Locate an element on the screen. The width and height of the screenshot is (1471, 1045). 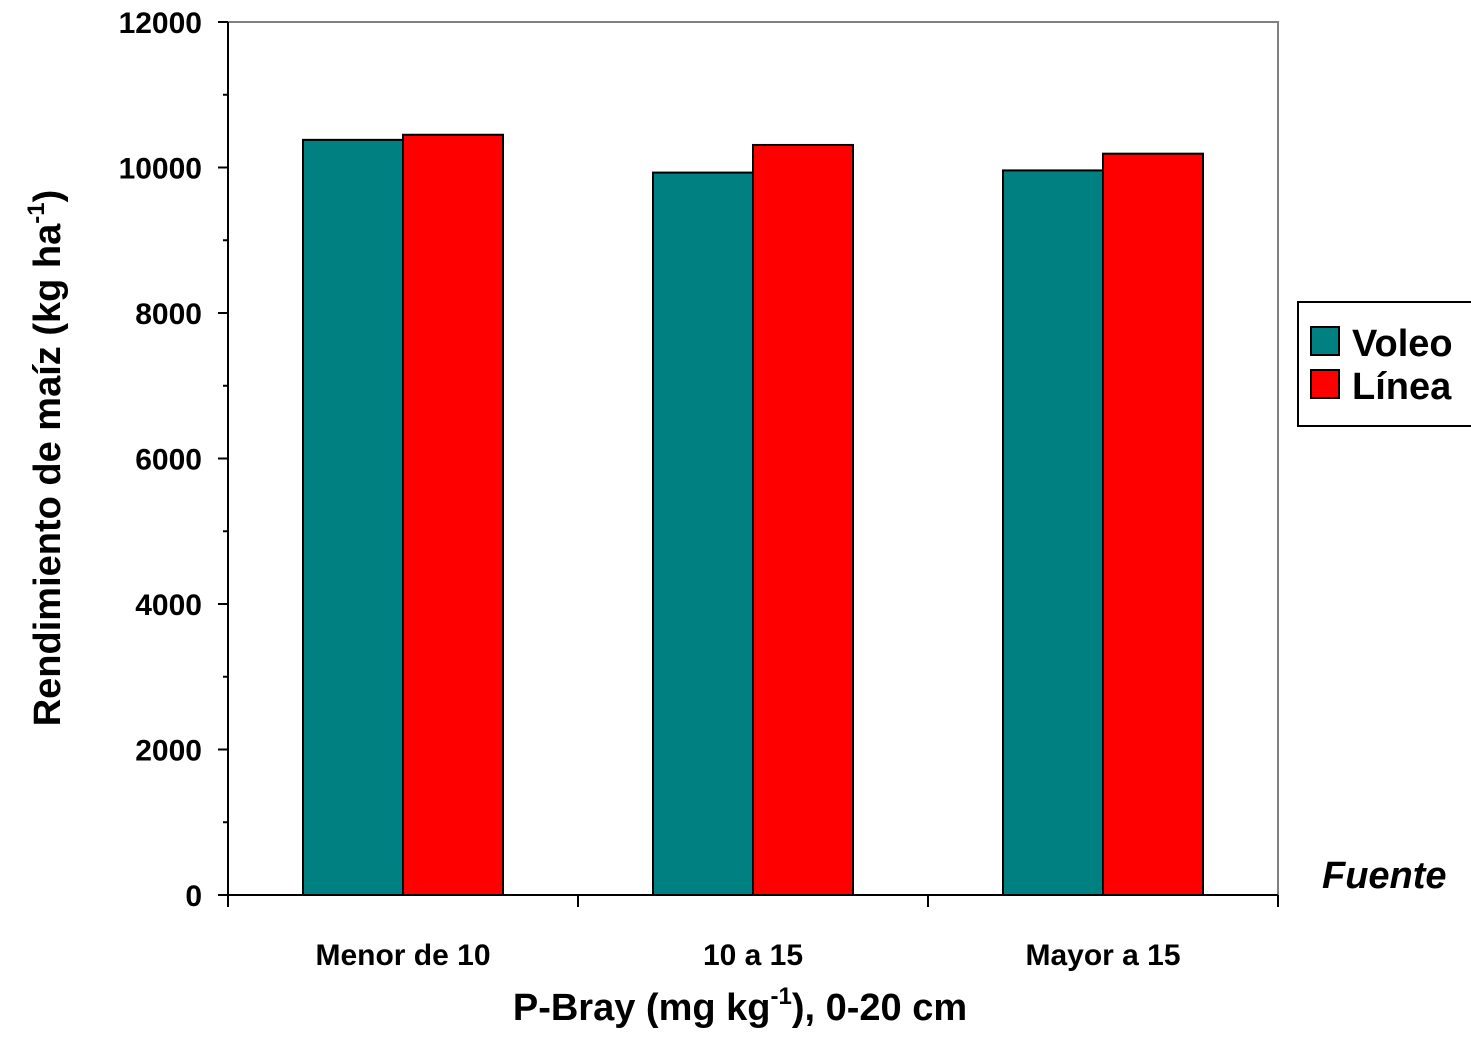
legend-label-voleo: Voleo is located at coordinates (1402, 344).